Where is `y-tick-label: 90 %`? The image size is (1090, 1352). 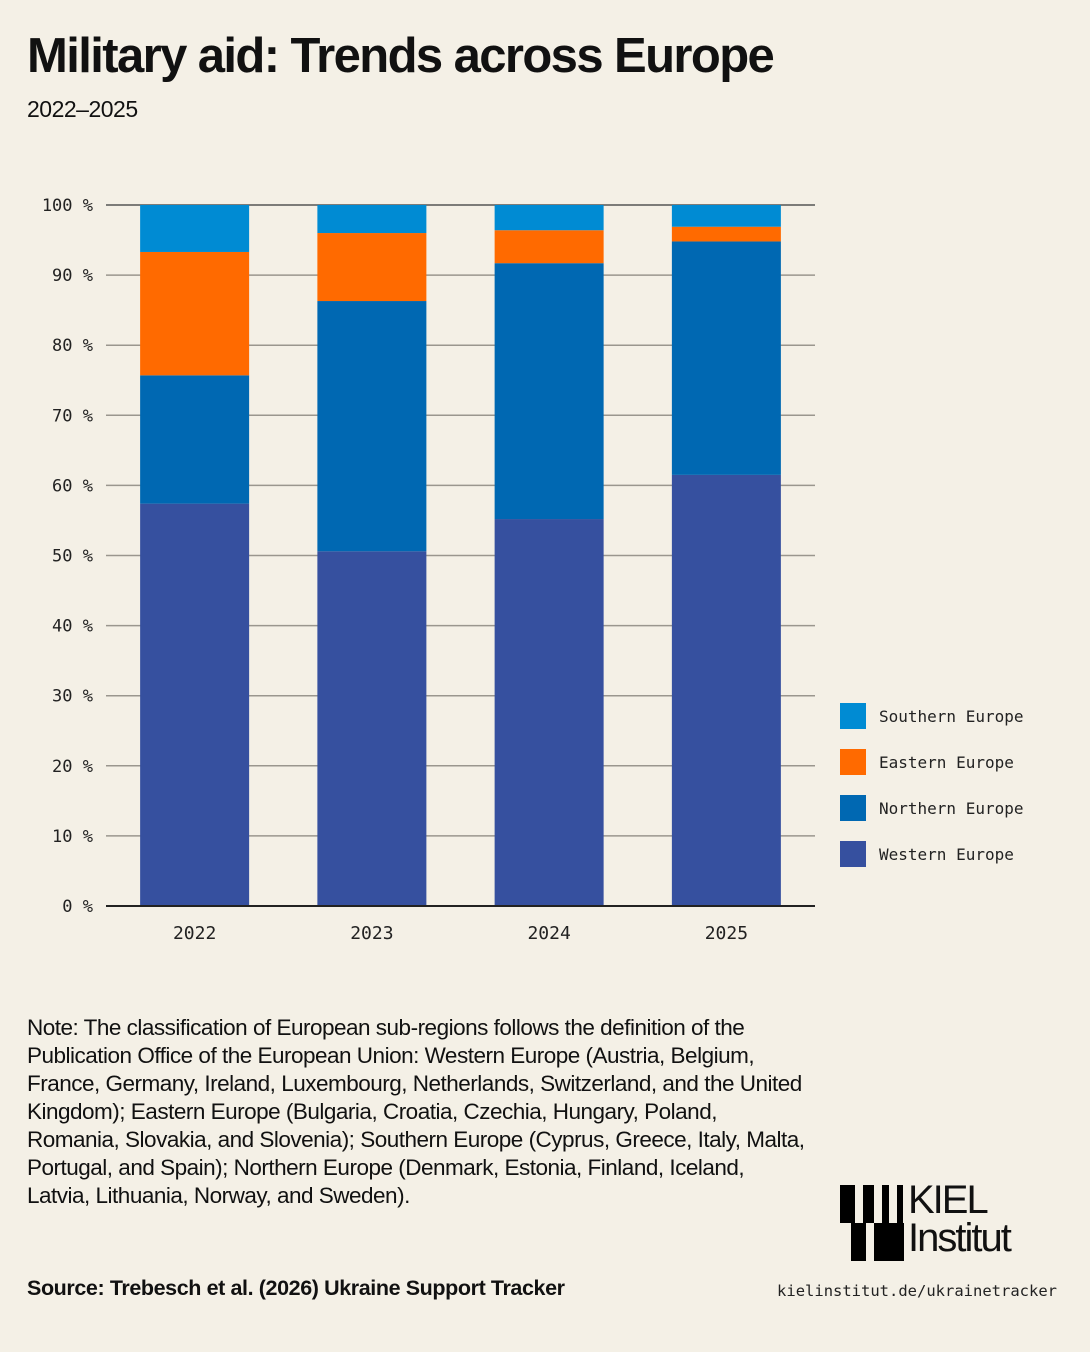 y-tick-label: 90 % is located at coordinates (72, 276).